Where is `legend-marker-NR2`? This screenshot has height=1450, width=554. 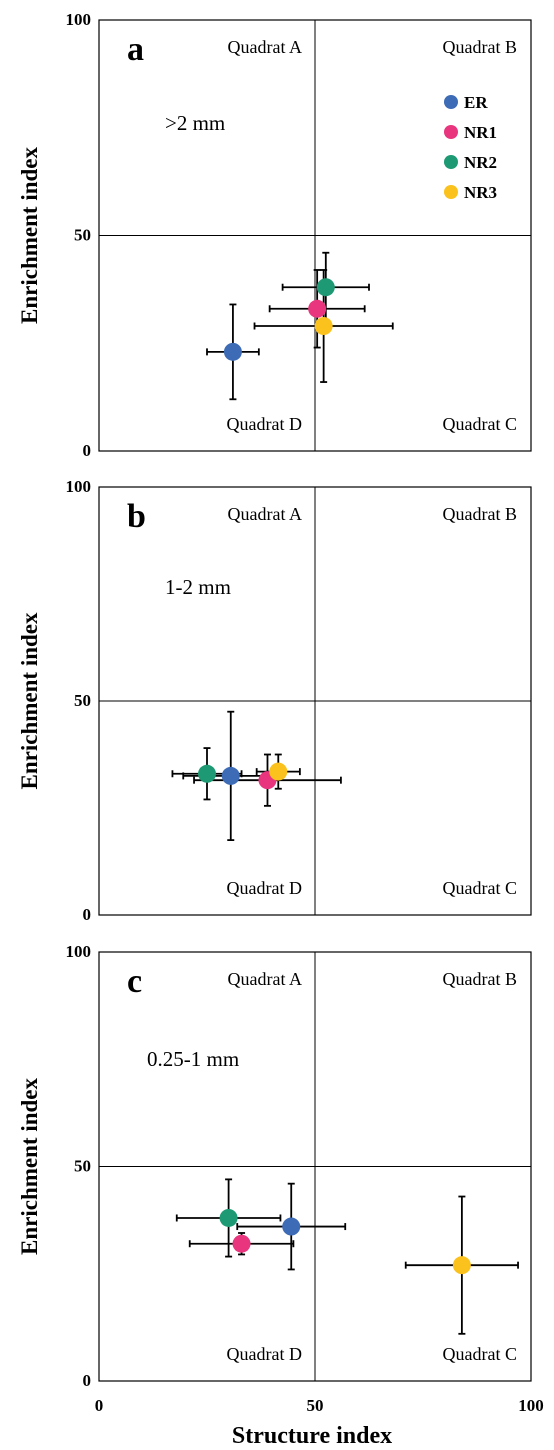 legend-marker-NR2 is located at coordinates (451, 162).